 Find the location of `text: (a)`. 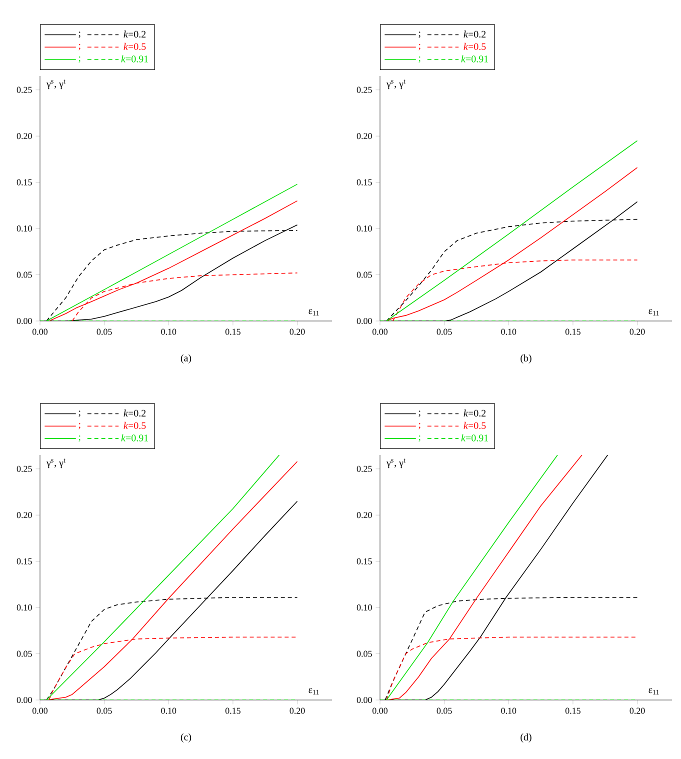

text: (a) is located at coordinates (186, 359).